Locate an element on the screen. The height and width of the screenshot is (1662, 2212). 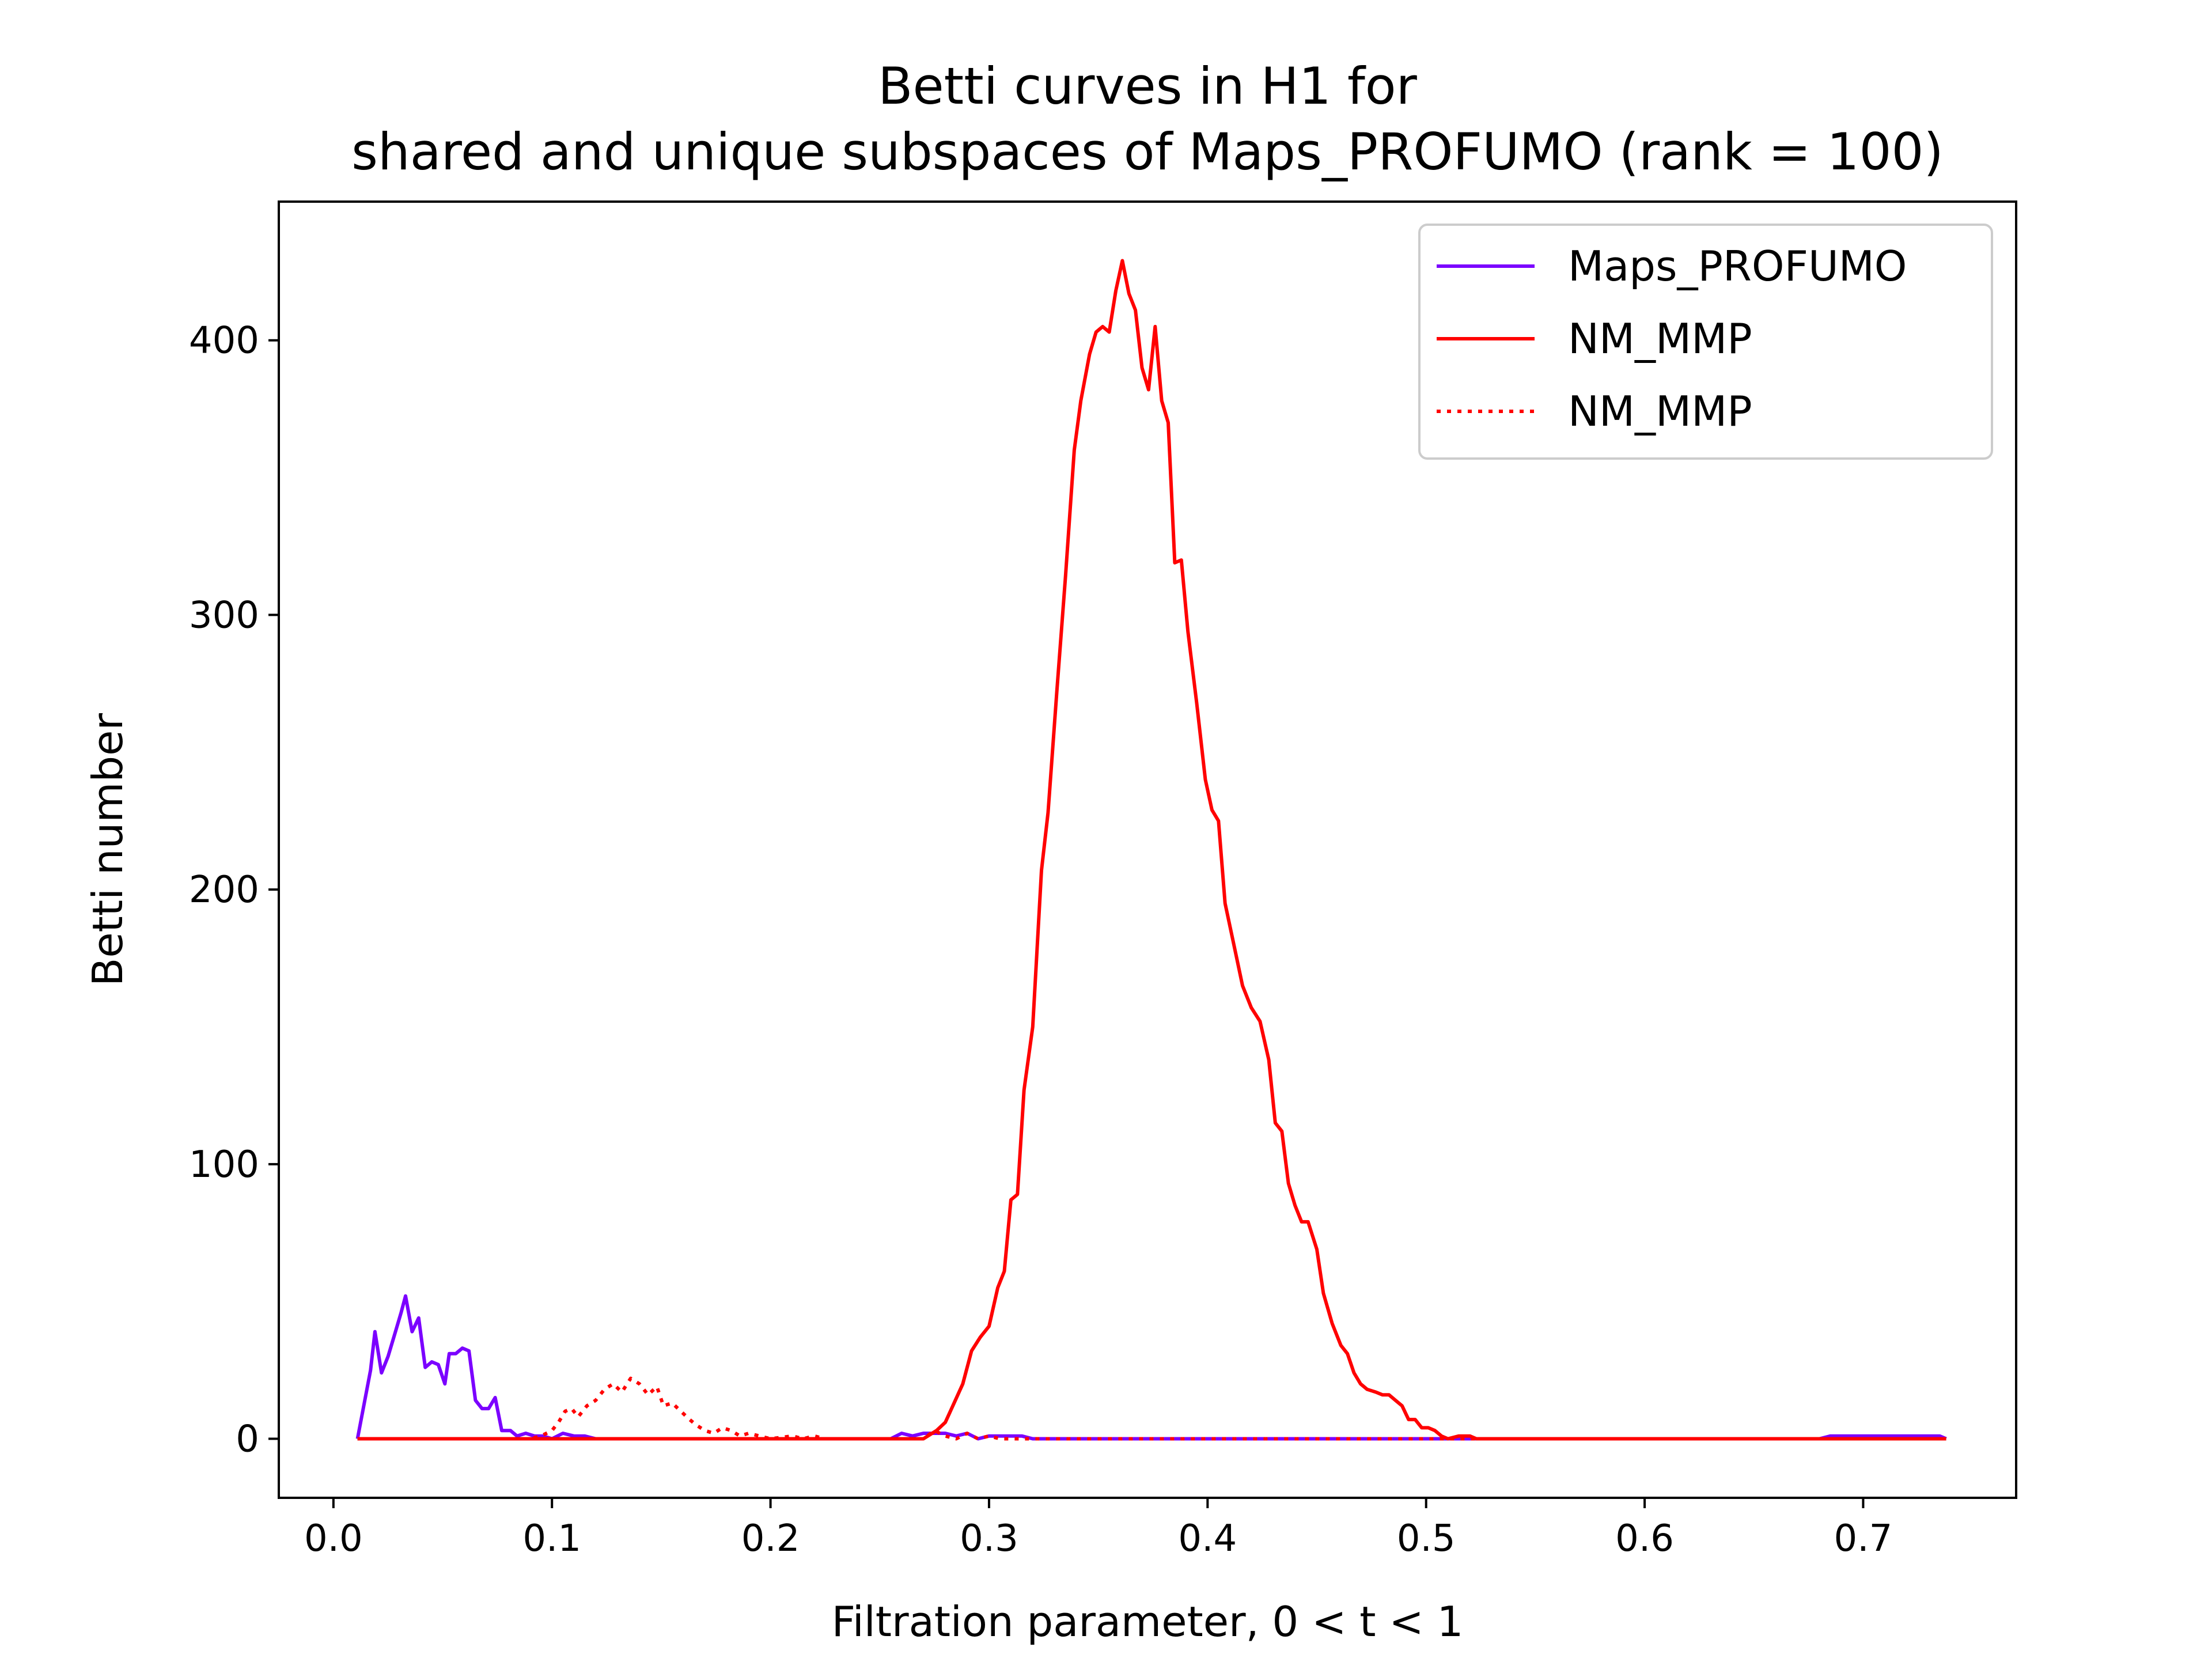
x-tick-label: 0.7 is located at coordinates (1863, 1538).